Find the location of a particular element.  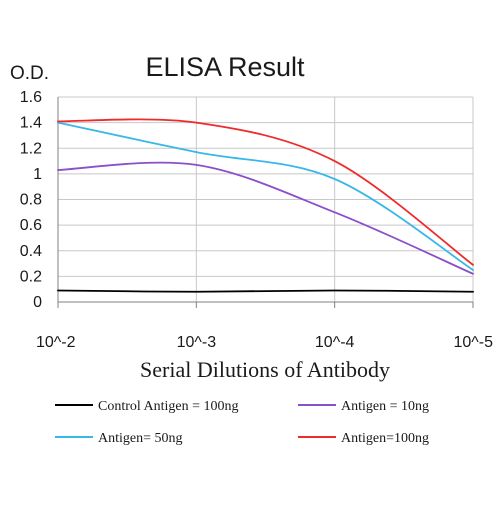

chart-title: ELISA Result is located at coordinates (225, 67).